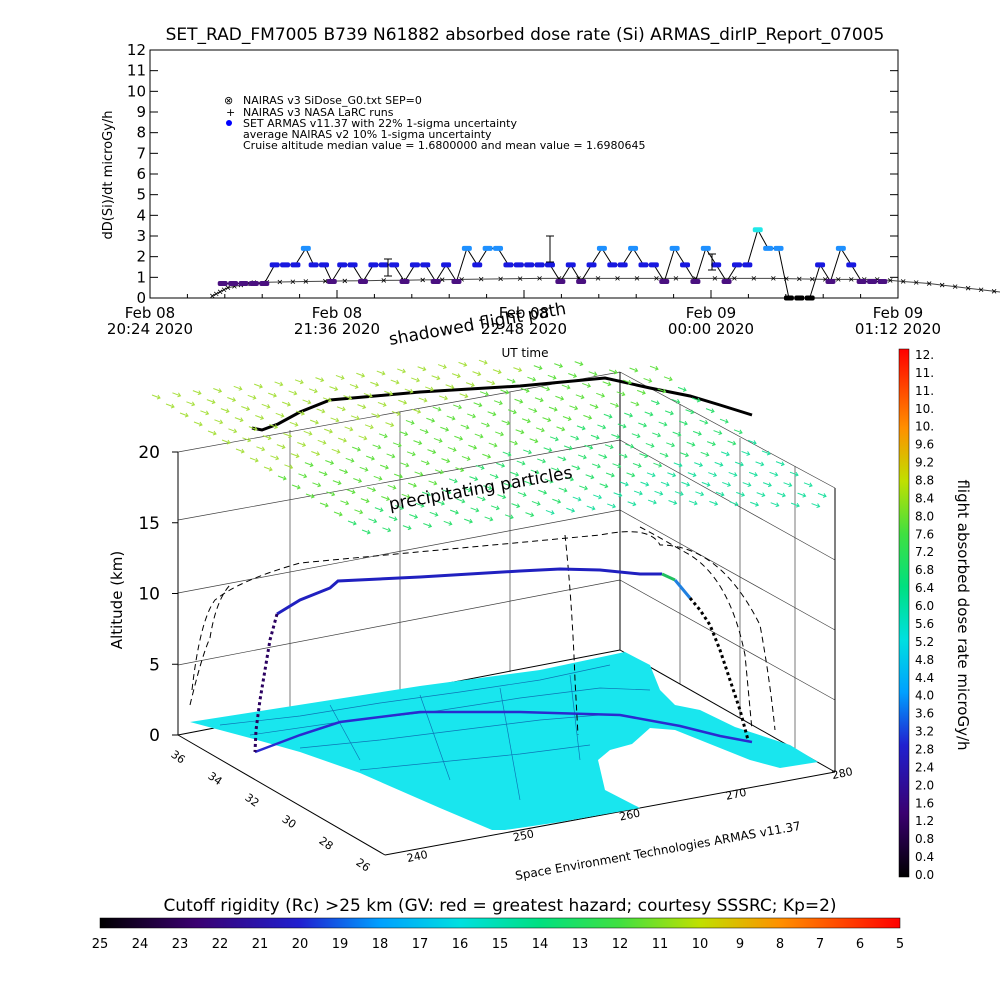  What do you see at coordinates (141, 174) in the screenshot?
I see `top-y-tick-label: 6` at bounding box center [141, 174].